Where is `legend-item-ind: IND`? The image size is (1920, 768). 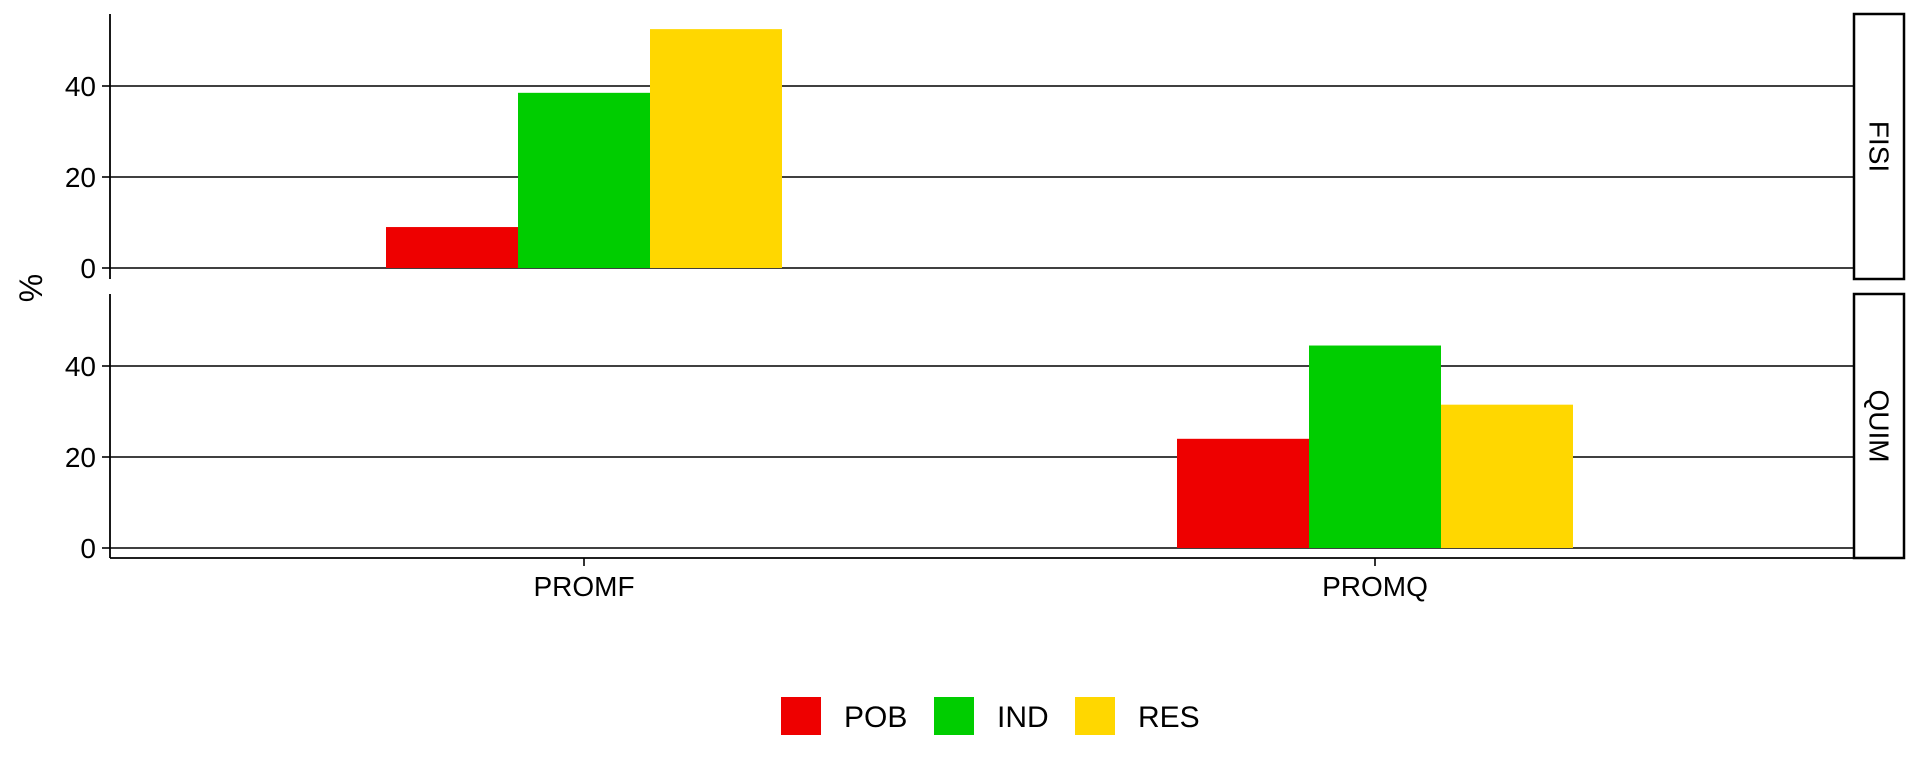
legend-item-ind: IND is located at coordinates (991, 716).